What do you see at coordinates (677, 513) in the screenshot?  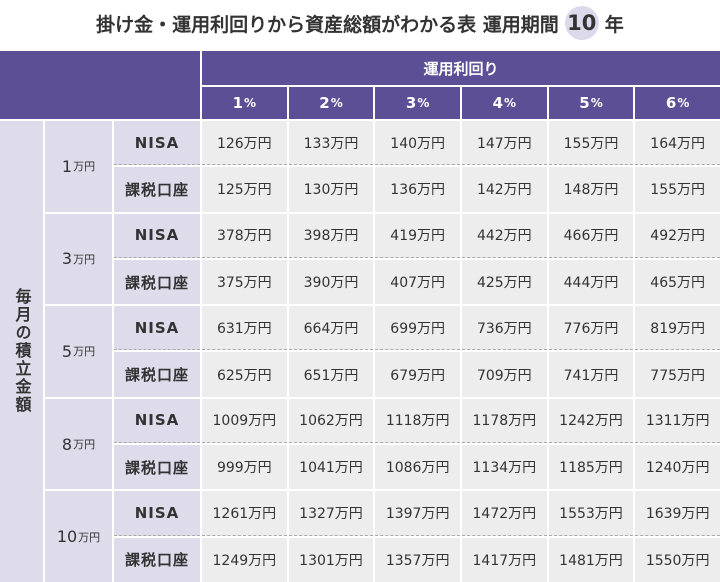 I see `table-cell-nisa: 1639万円` at bounding box center [677, 513].